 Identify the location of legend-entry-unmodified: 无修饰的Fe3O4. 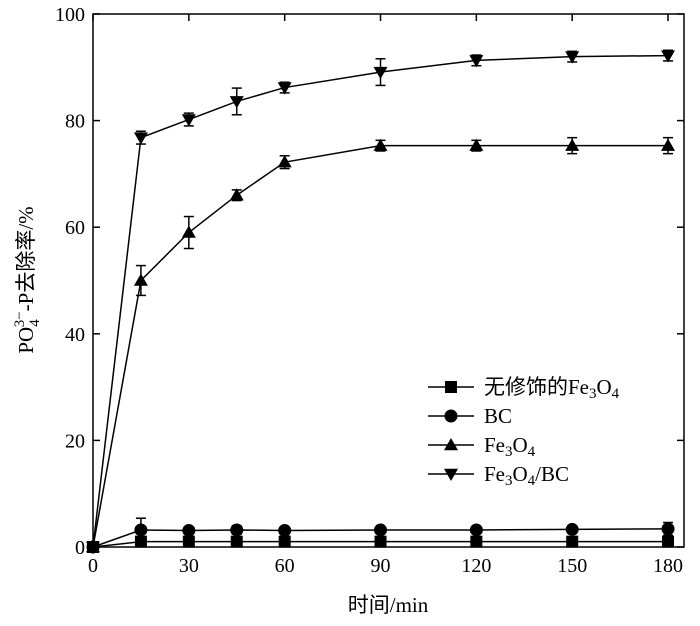
(524, 388).